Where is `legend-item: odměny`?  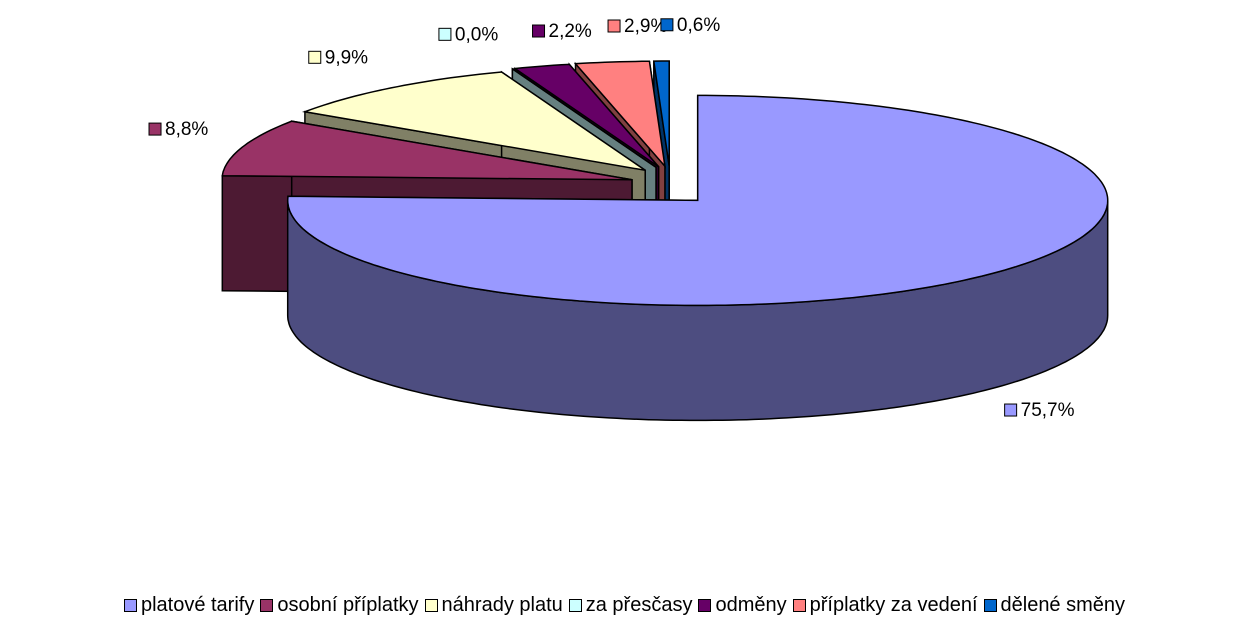
legend-item: odměny is located at coordinates (742, 605).